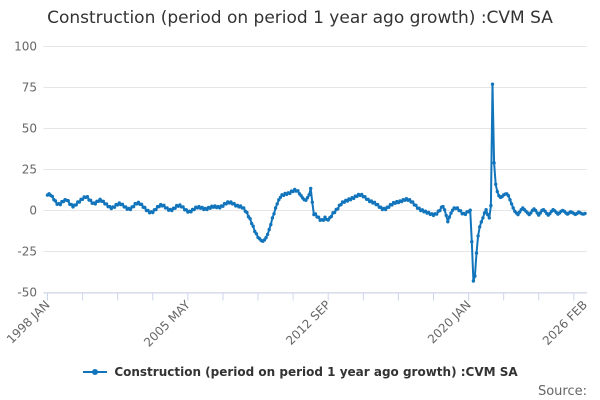 The height and width of the screenshot is (400, 600). I want to click on y-axis-tick-label: 100, so click(25, 47).